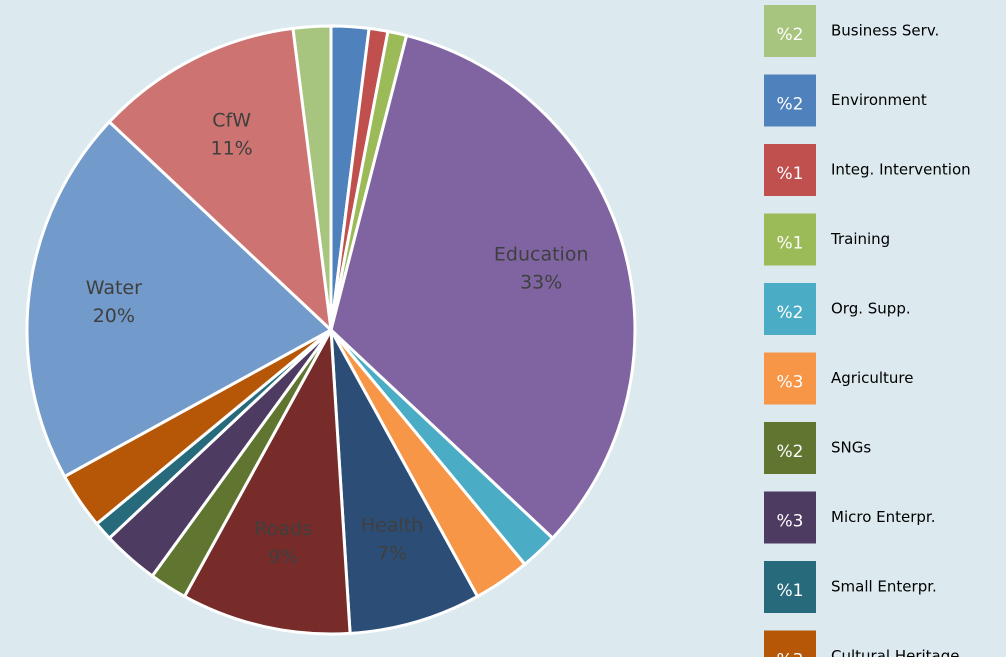  What do you see at coordinates (541, 254) in the screenshot?
I see `slice-category-label: Education` at bounding box center [541, 254].